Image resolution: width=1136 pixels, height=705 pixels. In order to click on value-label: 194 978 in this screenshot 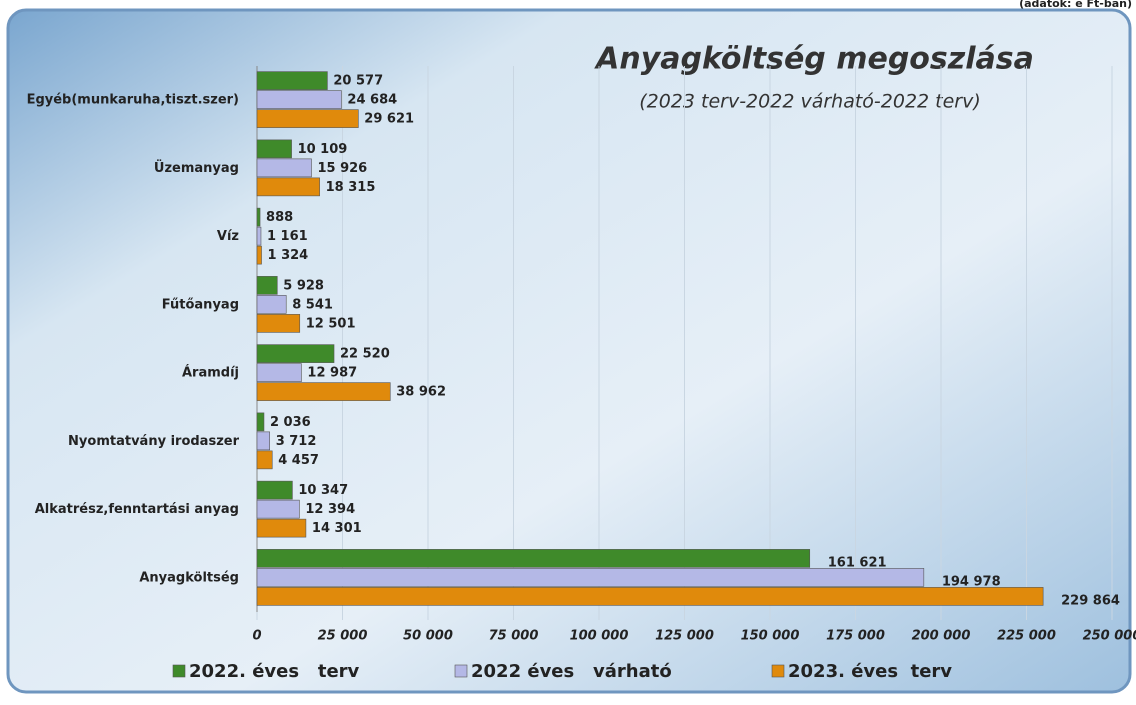, I will do `click(971, 581)`.